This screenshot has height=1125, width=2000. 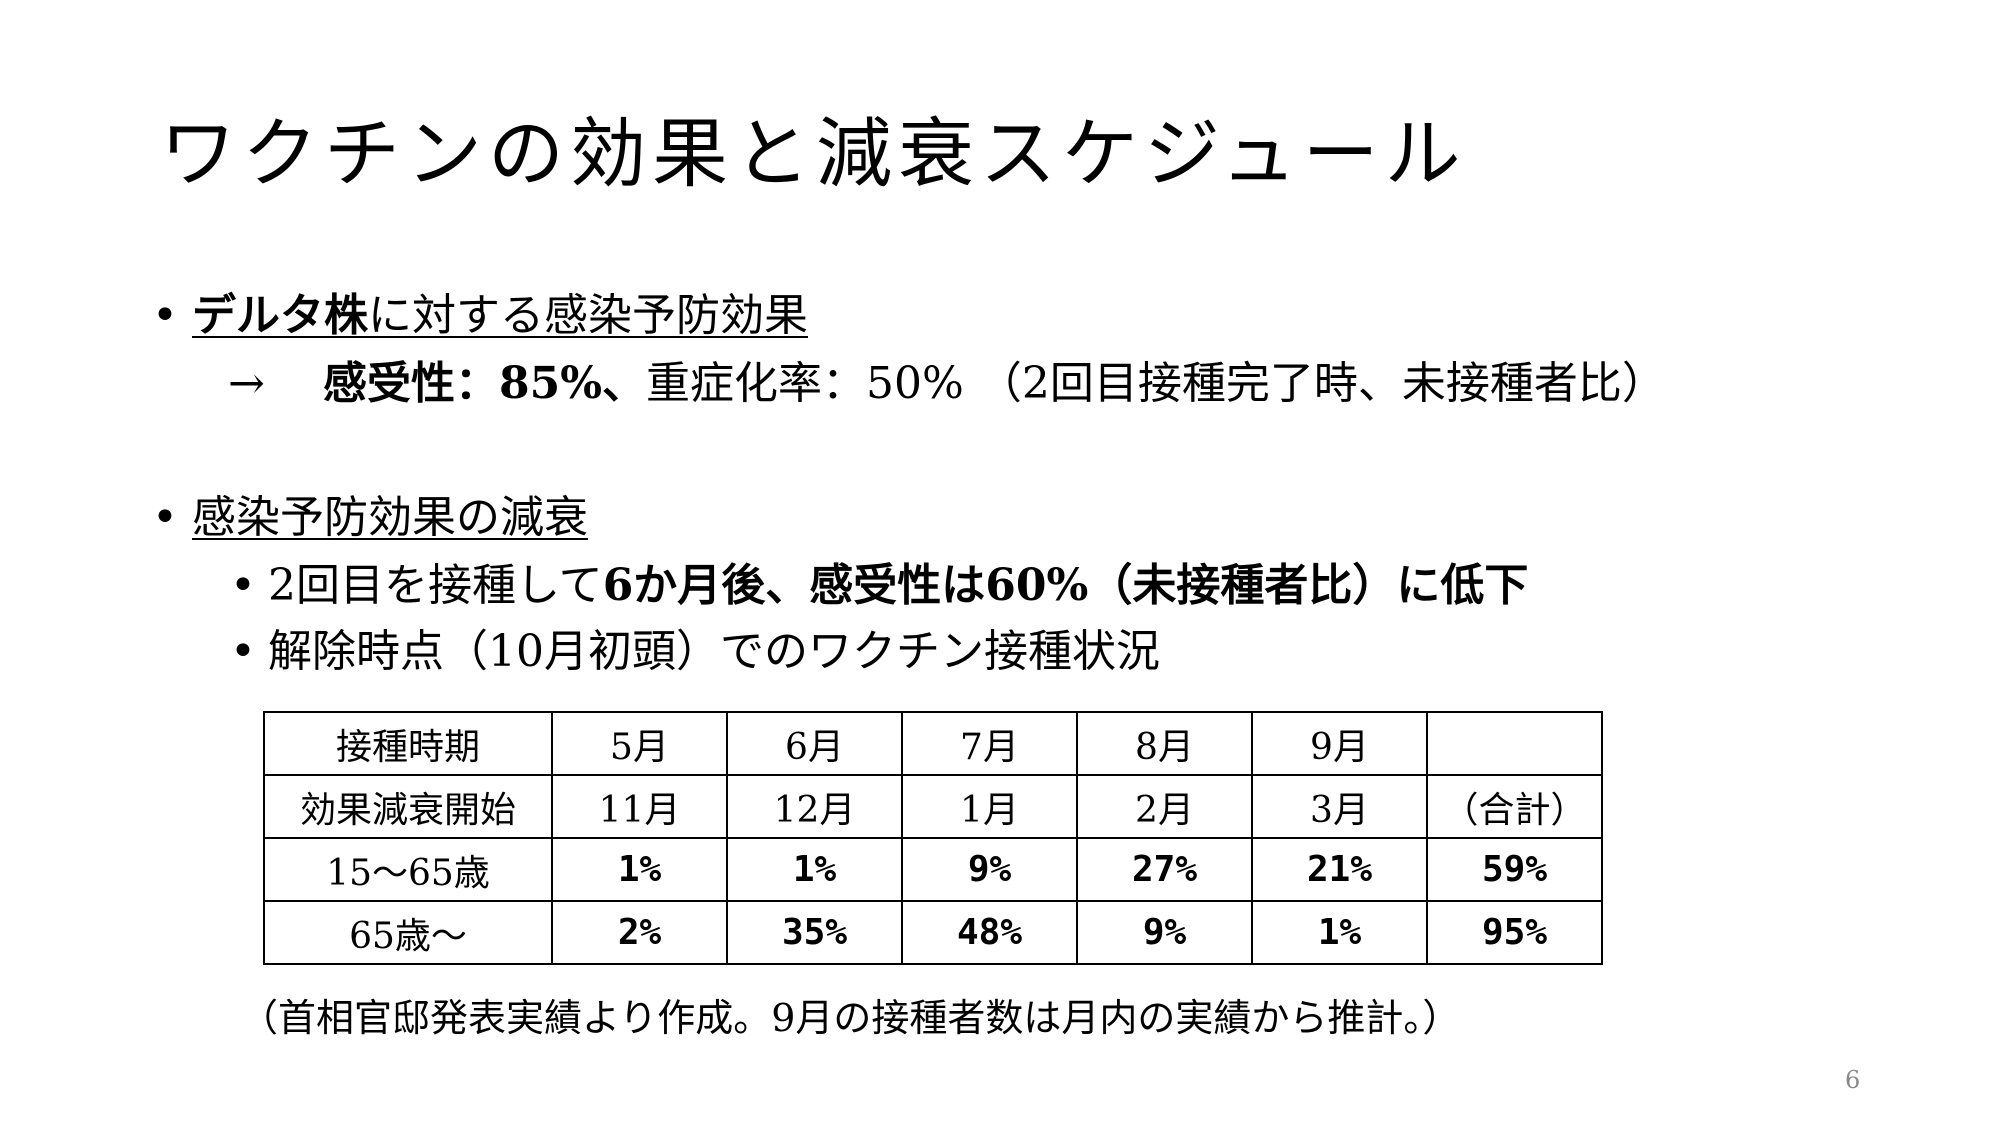 I want to click on table-cell: 21%, so click(x=1339, y=869).